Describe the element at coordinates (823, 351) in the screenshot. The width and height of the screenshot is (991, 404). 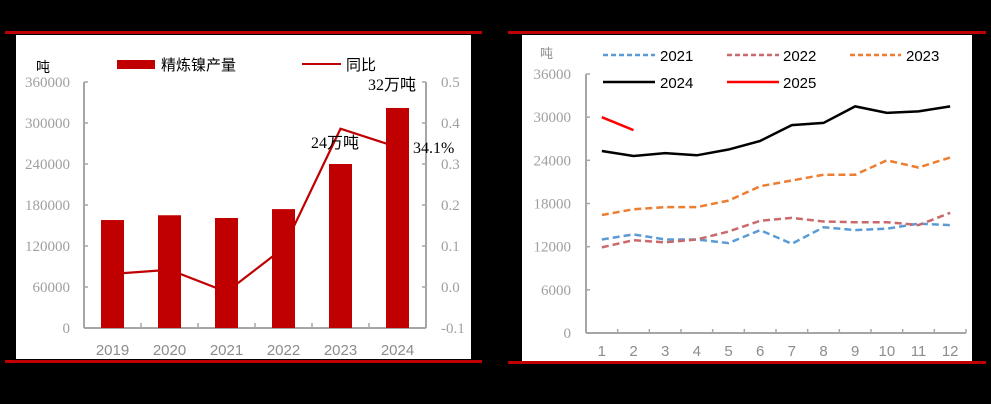
I see `right-x-tick: 8` at that location.